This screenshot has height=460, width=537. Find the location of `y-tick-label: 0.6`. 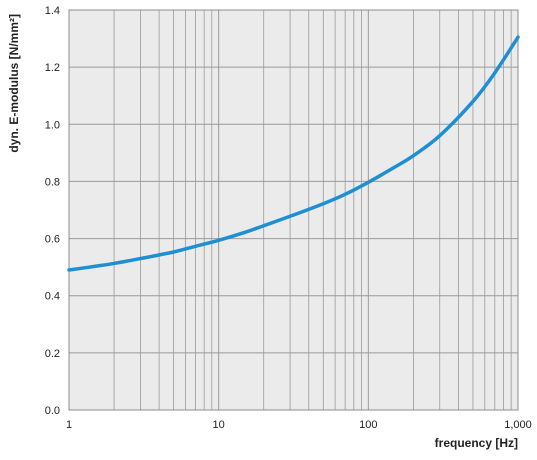

y-tick-label: 0.6 is located at coordinates (52, 240).